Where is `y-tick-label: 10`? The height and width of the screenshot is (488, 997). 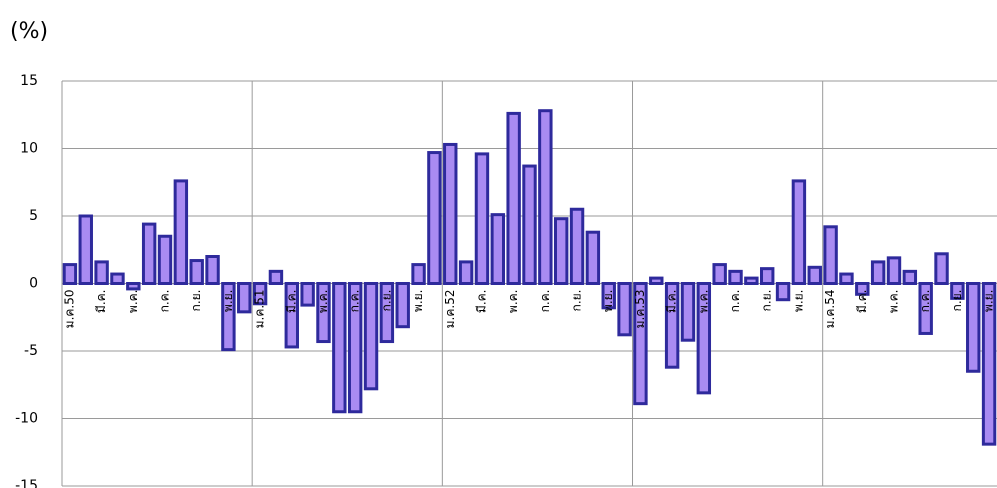
y-tick-label: 10 is located at coordinates (29, 149).